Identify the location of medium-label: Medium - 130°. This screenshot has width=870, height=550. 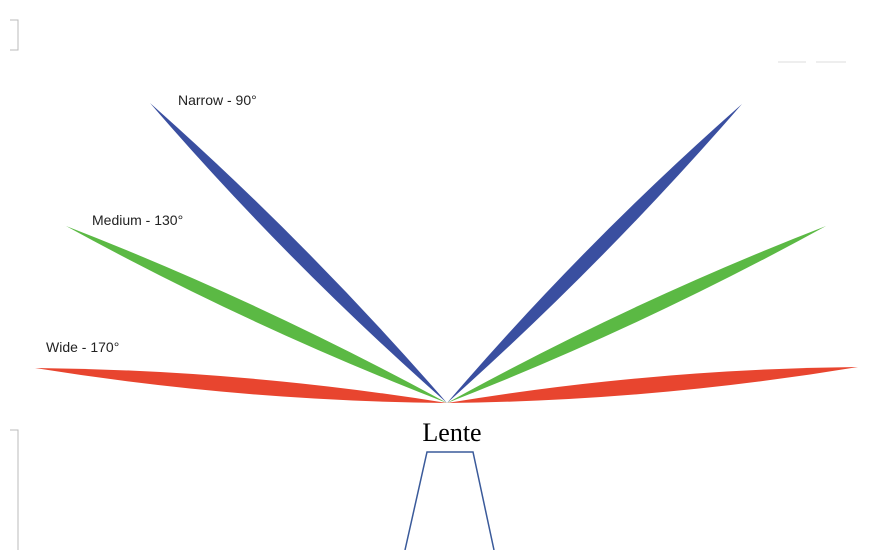
(137, 220).